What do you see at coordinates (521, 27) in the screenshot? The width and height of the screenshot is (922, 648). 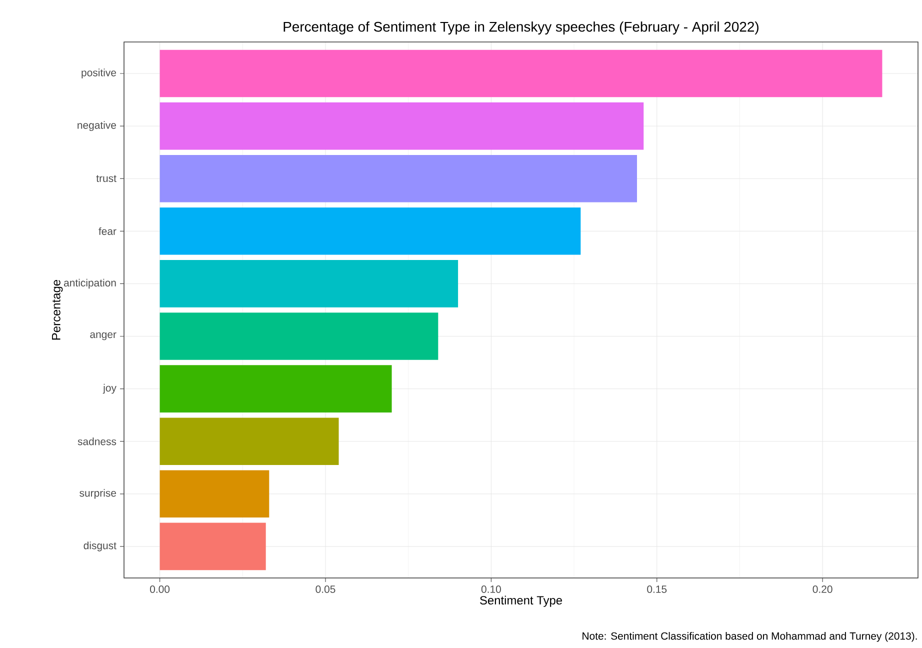 I see `chart-title: Percentage of Sentiment Type in Zelenskyy speeches (February - April 2022)` at bounding box center [521, 27].